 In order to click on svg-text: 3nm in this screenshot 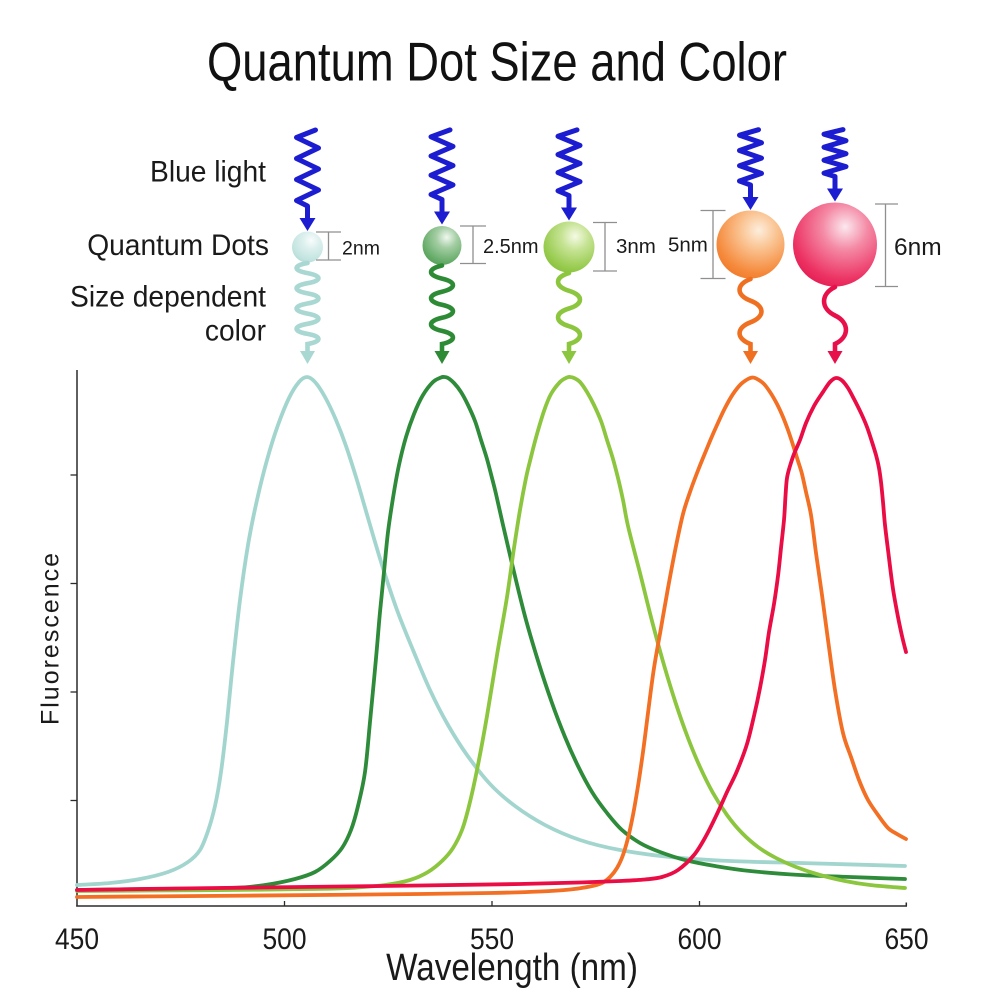, I will do `click(636, 246)`.